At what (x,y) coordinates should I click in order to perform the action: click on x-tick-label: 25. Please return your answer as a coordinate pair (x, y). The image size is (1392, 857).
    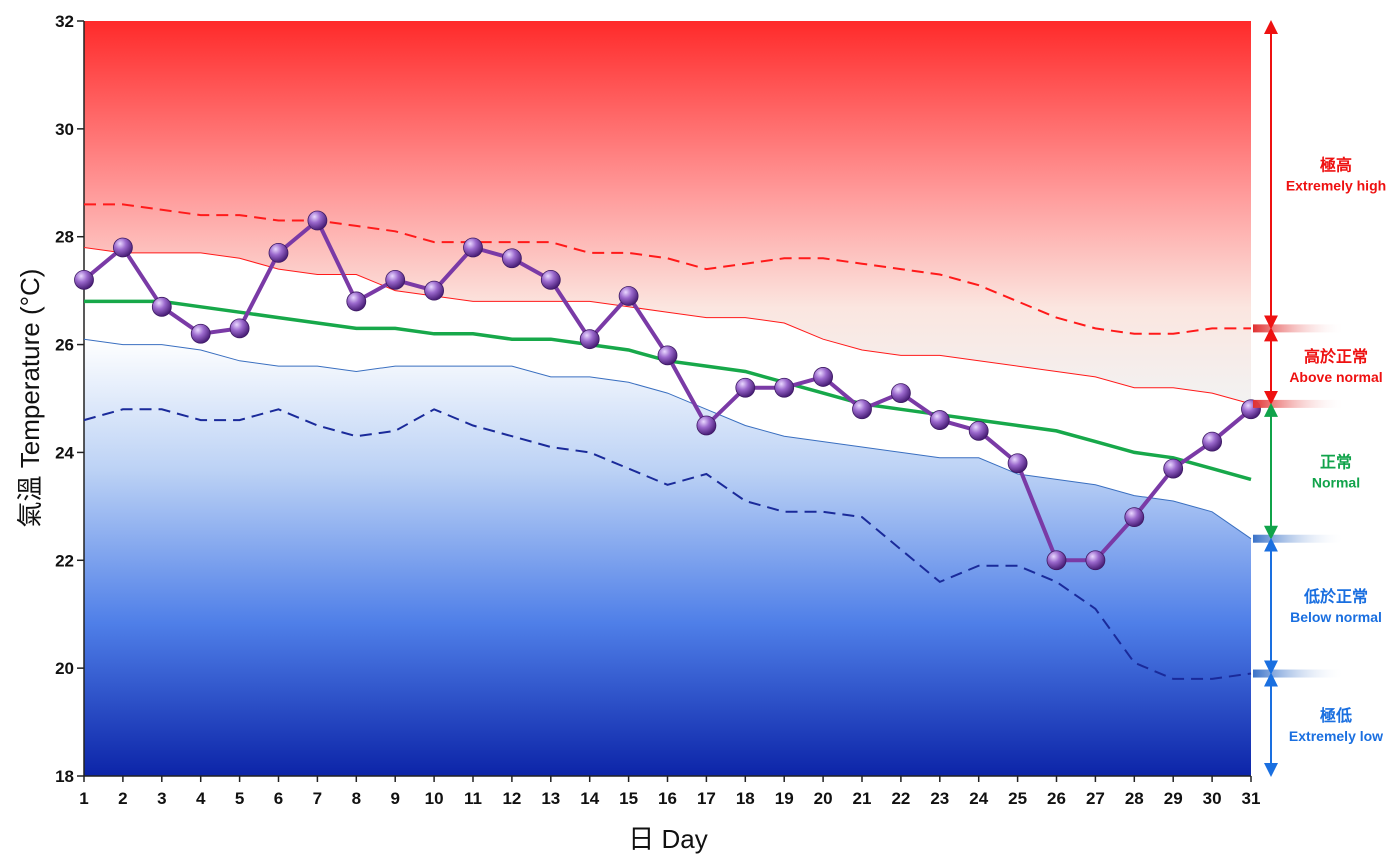
    Looking at the image, I should click on (1017, 798).